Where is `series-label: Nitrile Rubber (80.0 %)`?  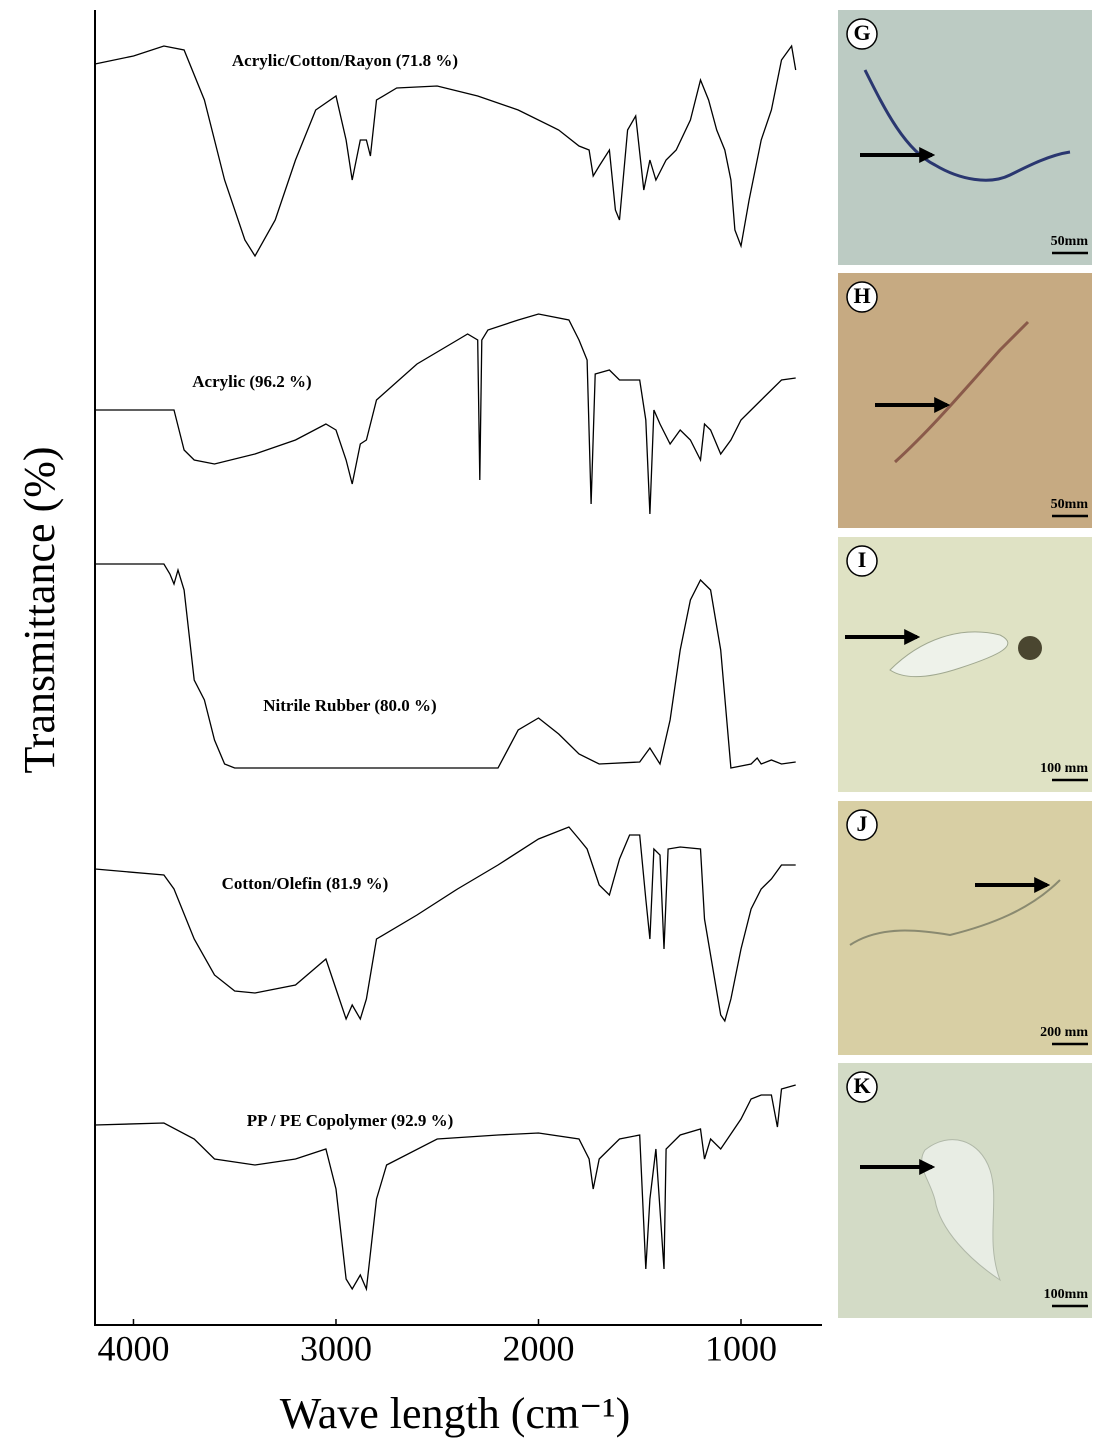 series-label: Nitrile Rubber (80.0 %) is located at coordinates (349, 705).